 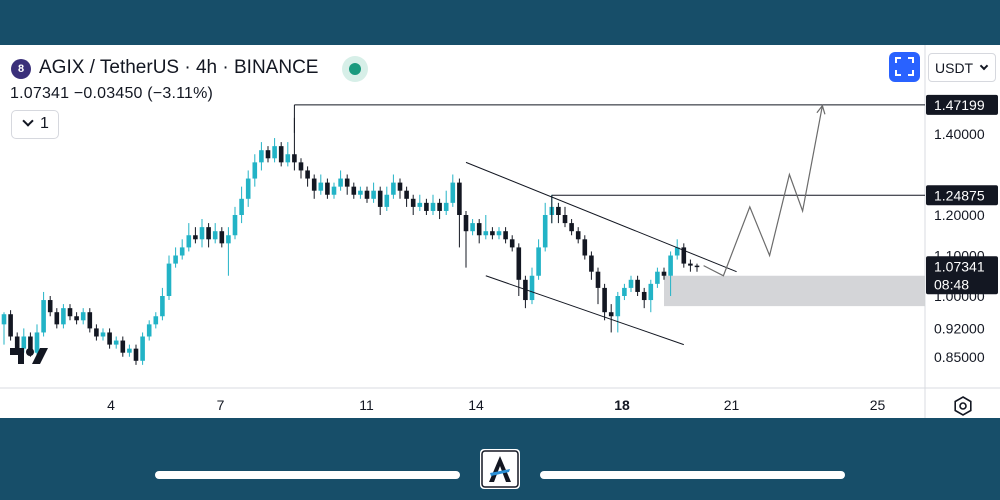 I want to click on projection-arrowhead, so click(x=821, y=109).